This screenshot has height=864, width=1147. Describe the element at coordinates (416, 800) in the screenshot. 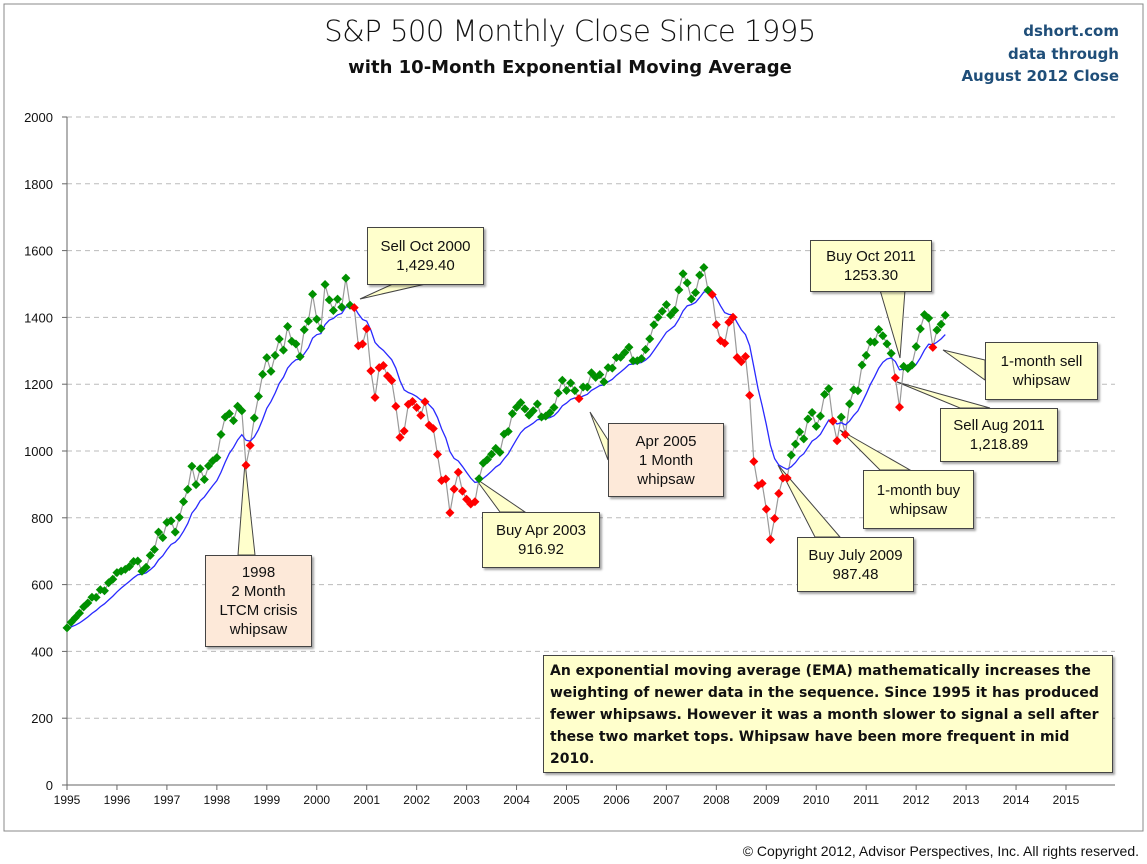

I see `x-tick-label: 2002` at that location.